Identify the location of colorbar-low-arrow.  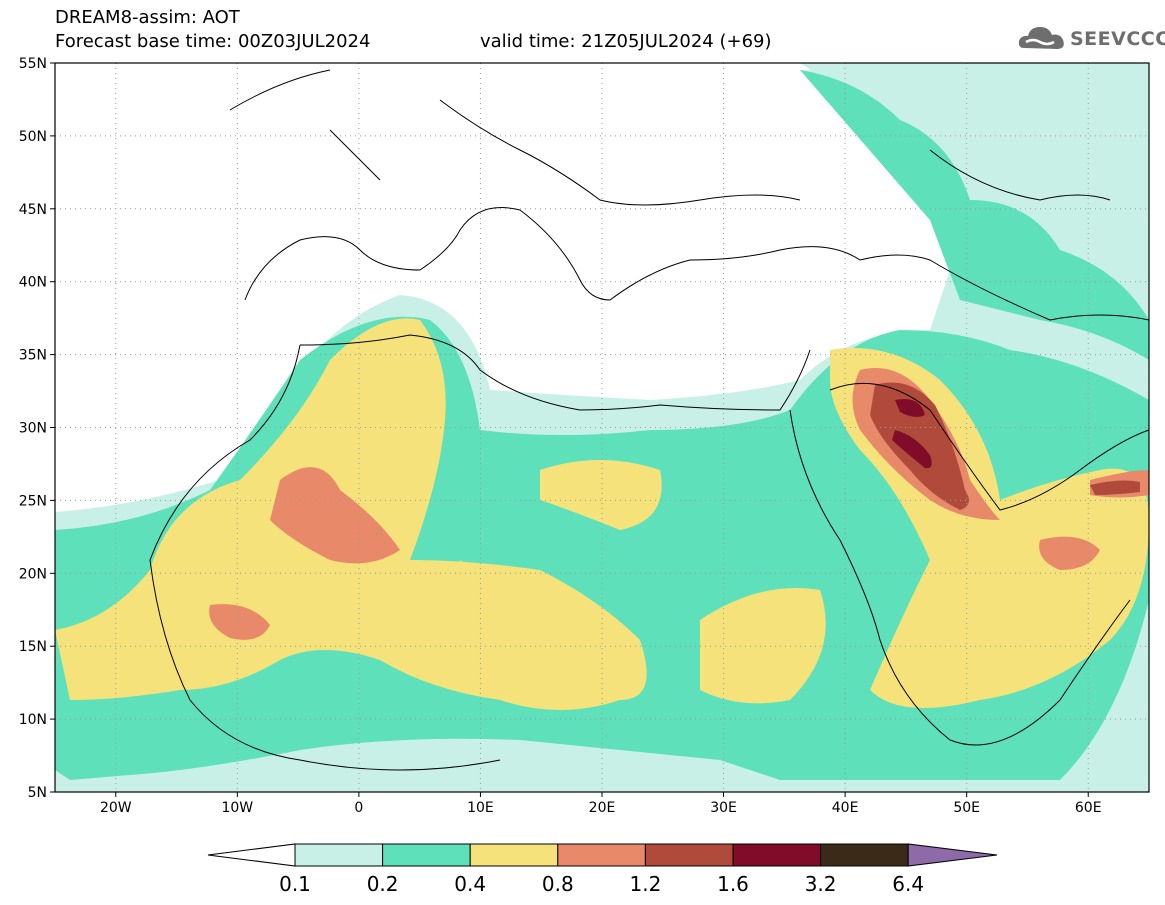
(251, 855).